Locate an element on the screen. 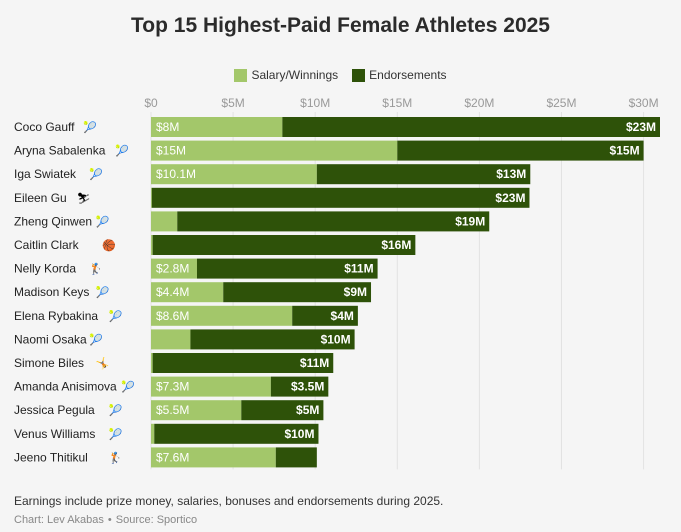 This screenshot has width=681, height=532. data-label-endorsements: $13M is located at coordinates (511, 174).